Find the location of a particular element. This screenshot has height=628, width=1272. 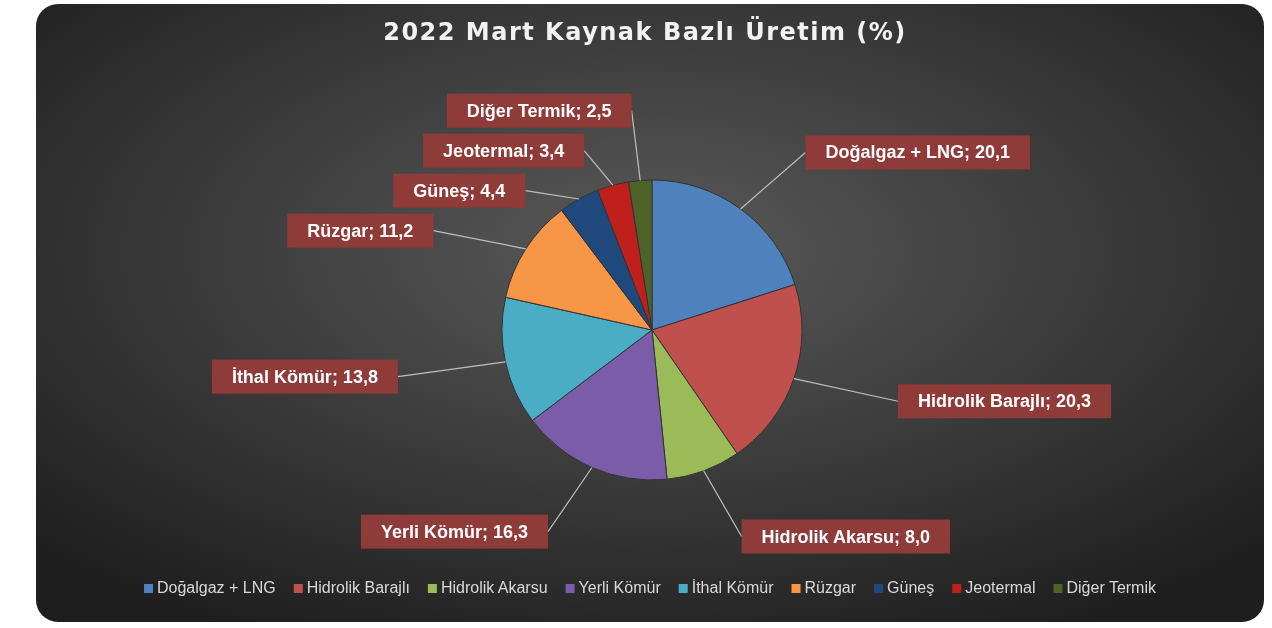

data-label: Jeotermal; 3,4 is located at coordinates (504, 150).